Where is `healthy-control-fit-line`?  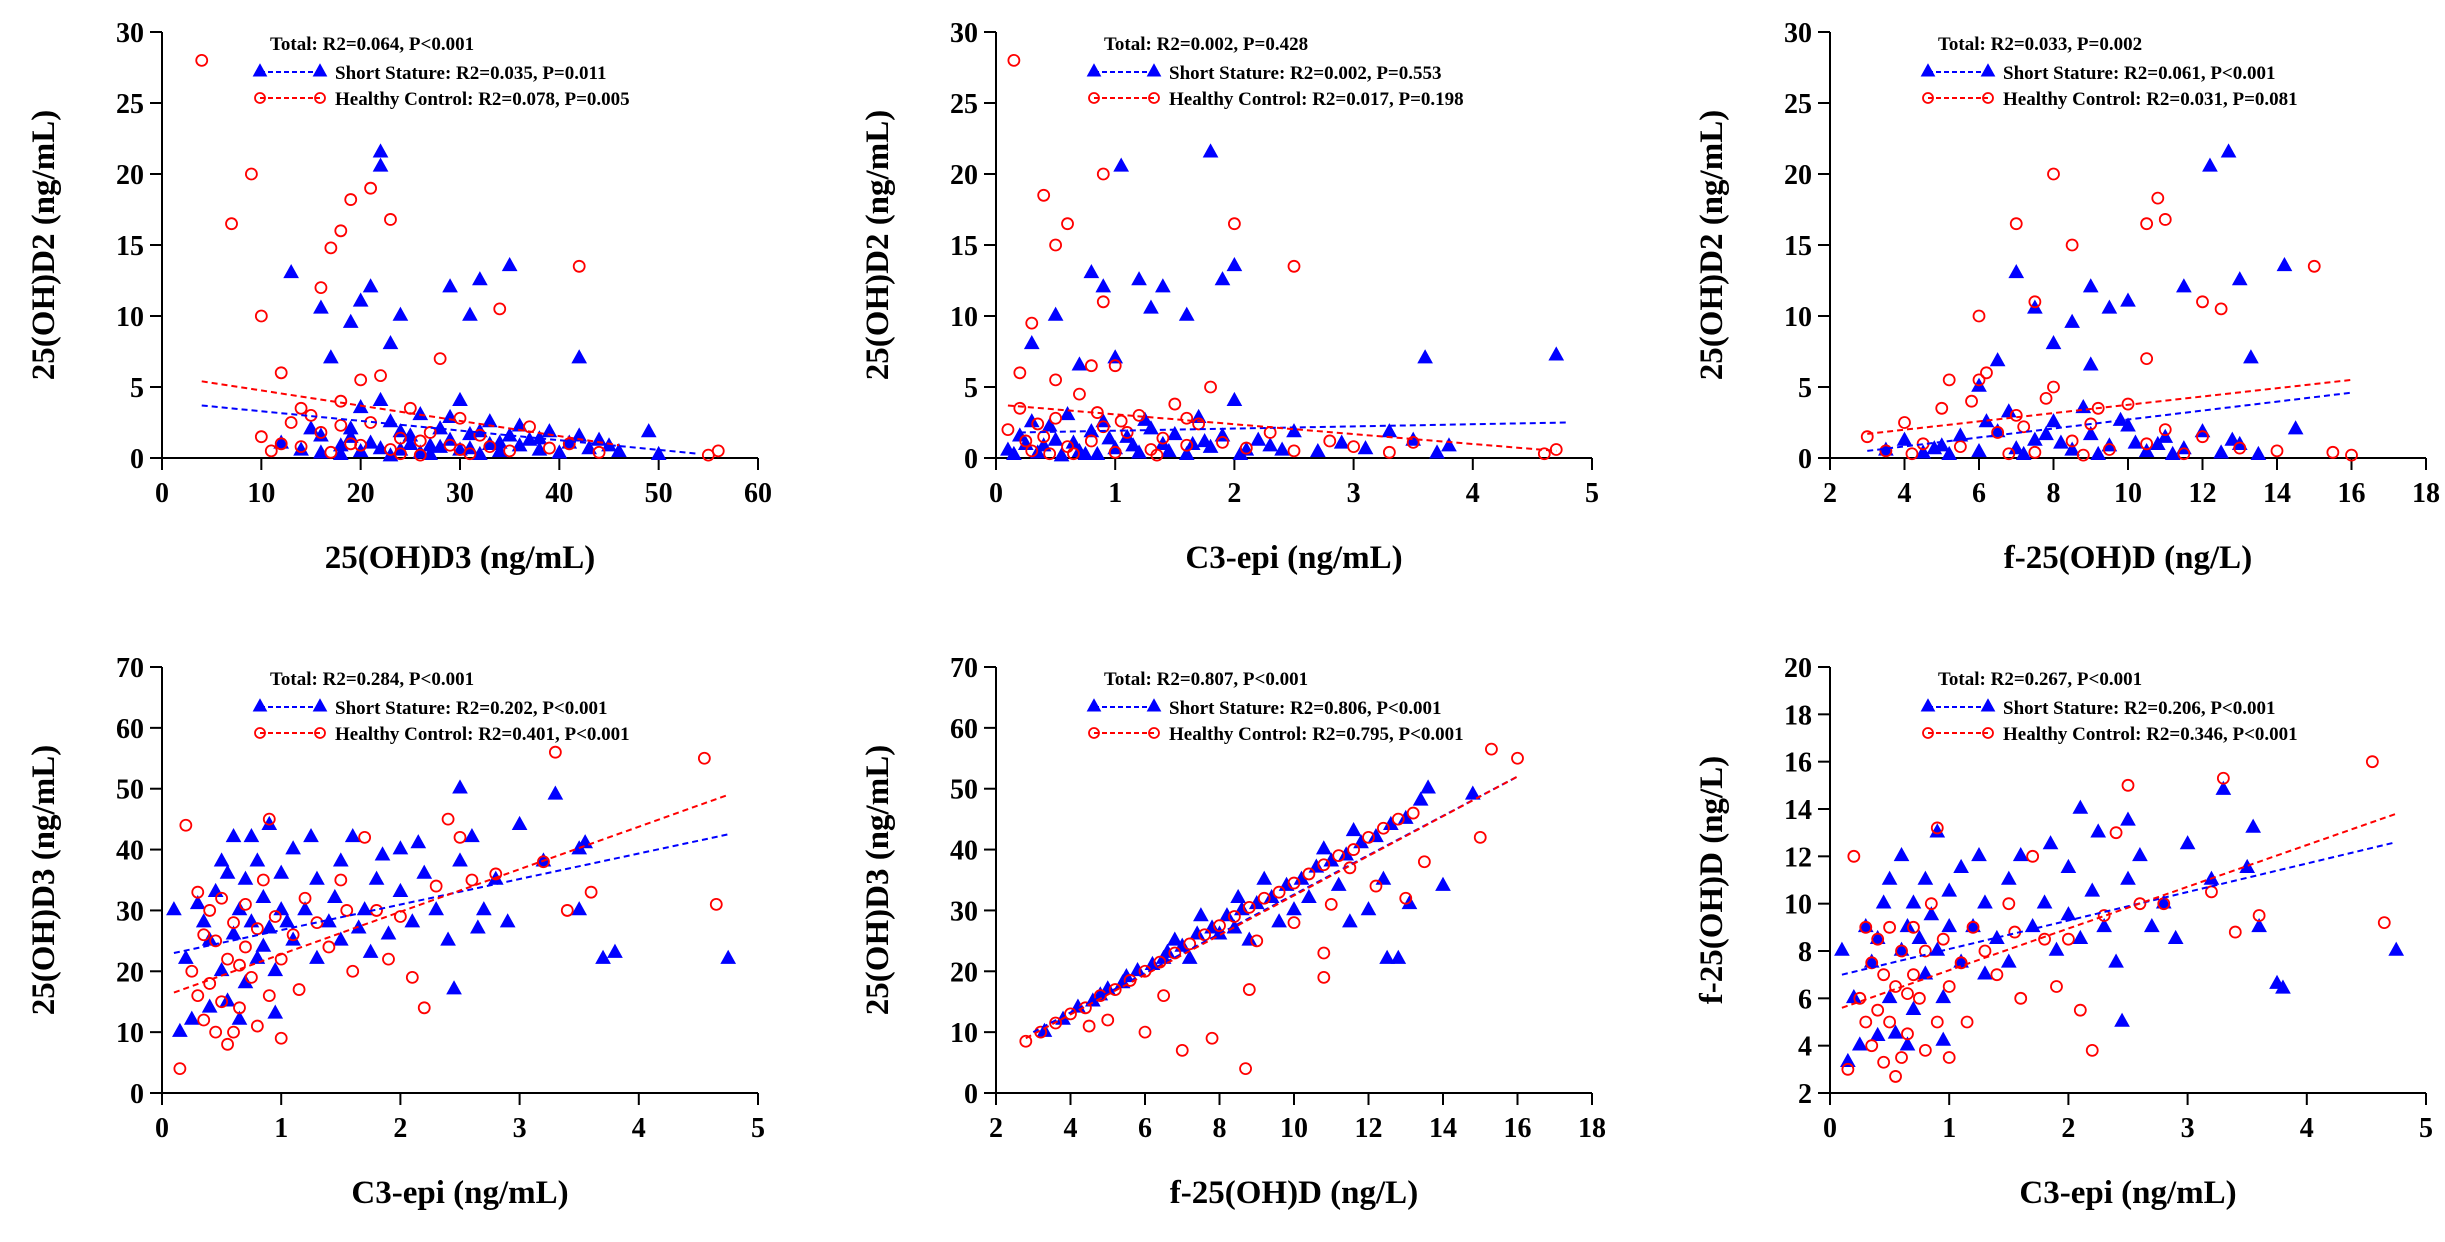 healthy-control-fit-line is located at coordinates (2119, 910).